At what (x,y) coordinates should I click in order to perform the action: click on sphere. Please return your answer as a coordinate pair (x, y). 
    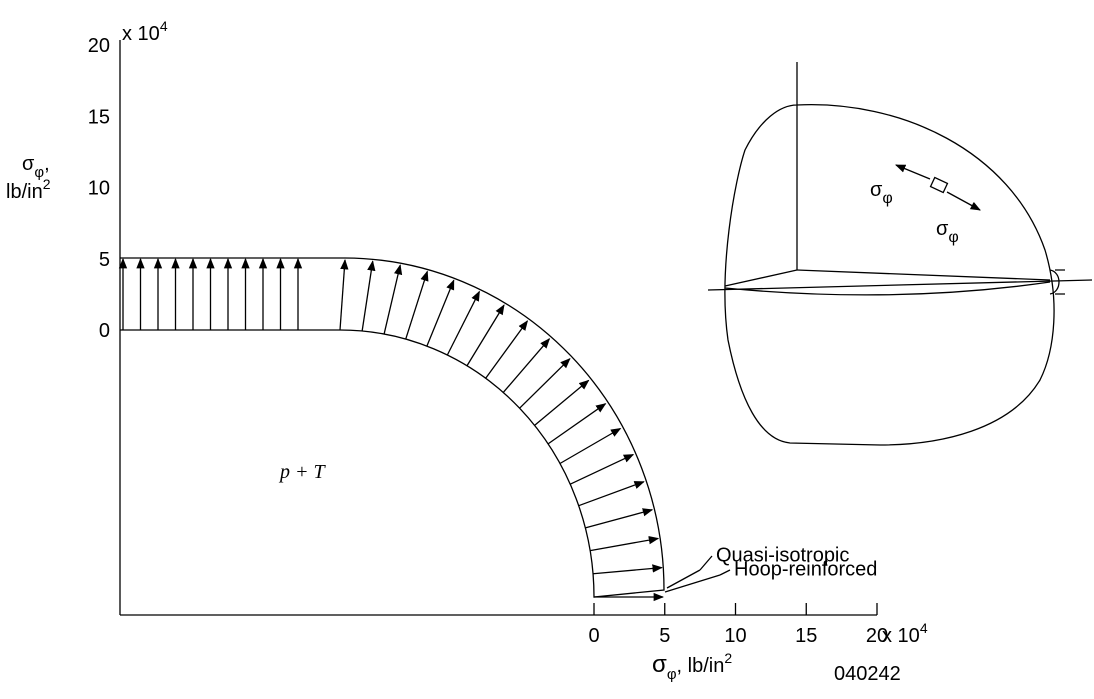
    Looking at the image, I should click on (889, 275).